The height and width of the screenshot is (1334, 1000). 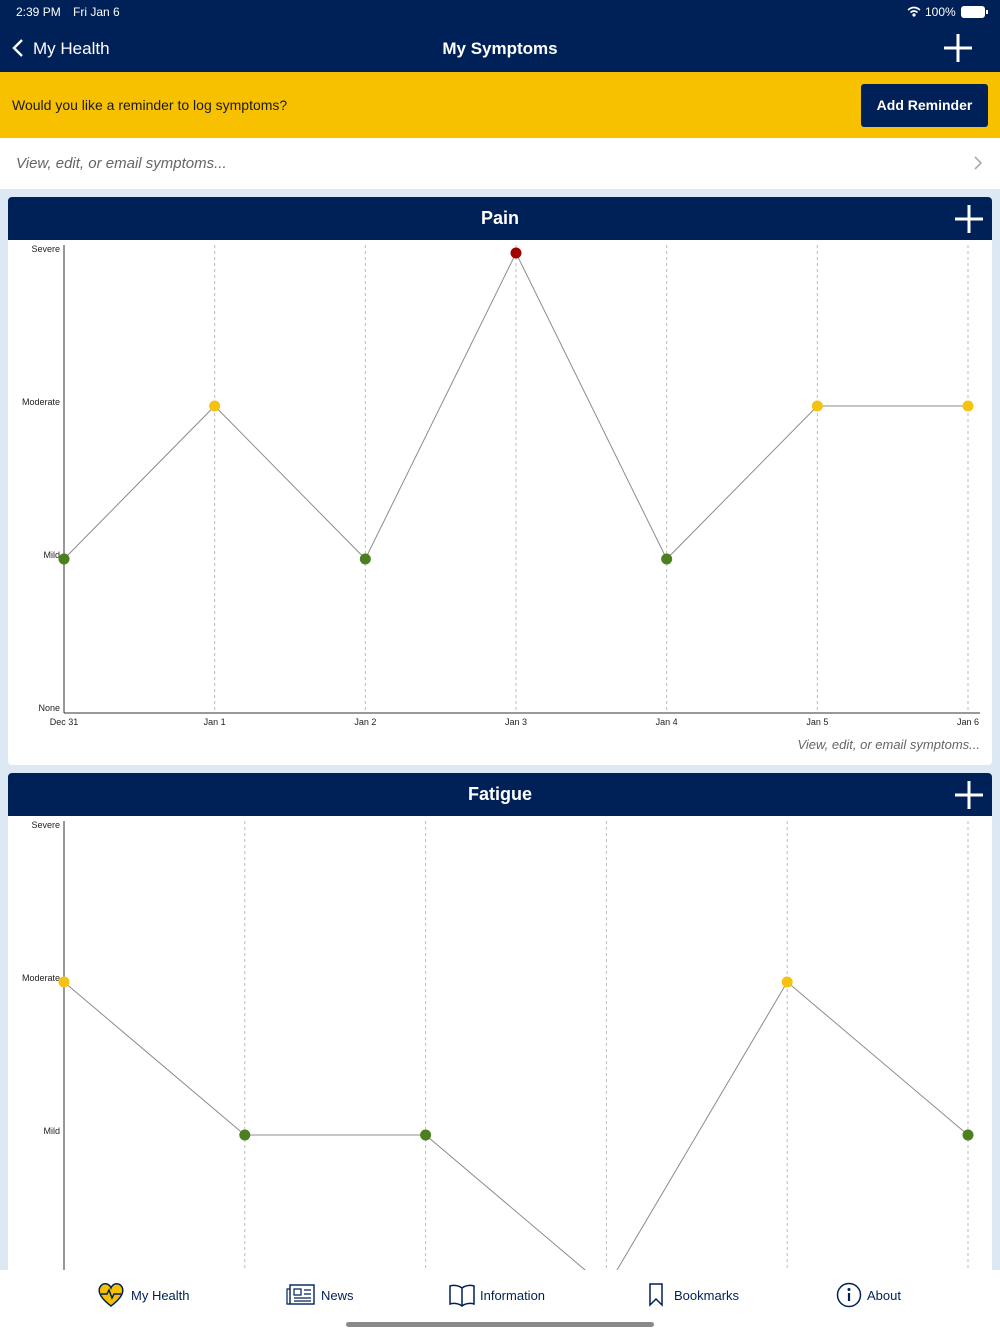 What do you see at coordinates (64, 722) in the screenshot?
I see `x-tick-label: Dec 31` at bounding box center [64, 722].